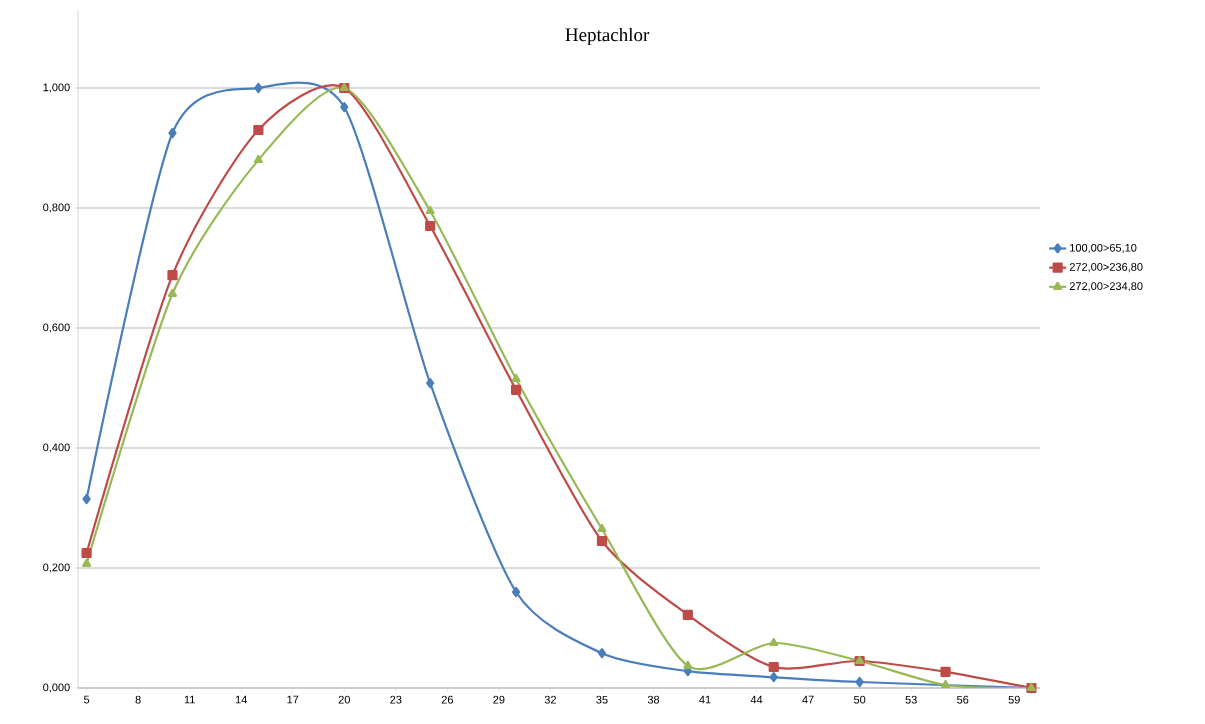  I want to click on x-tick-label: 50, so click(859, 699).